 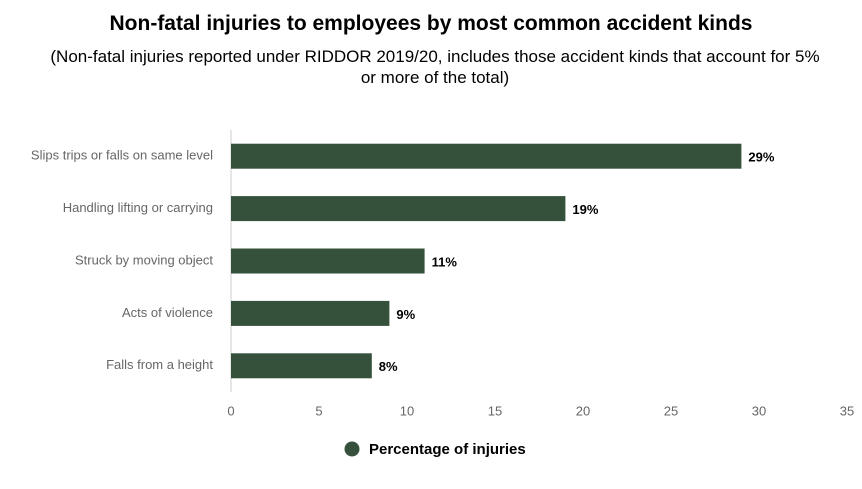 I want to click on x-tick-label: 30, so click(x=759, y=410).